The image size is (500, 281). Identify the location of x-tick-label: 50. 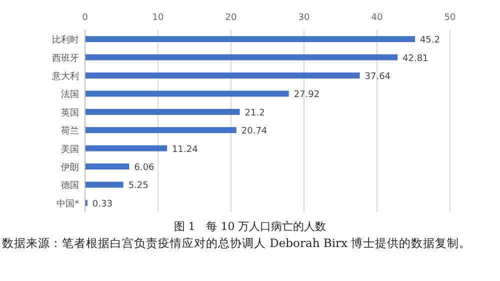
(450, 18).